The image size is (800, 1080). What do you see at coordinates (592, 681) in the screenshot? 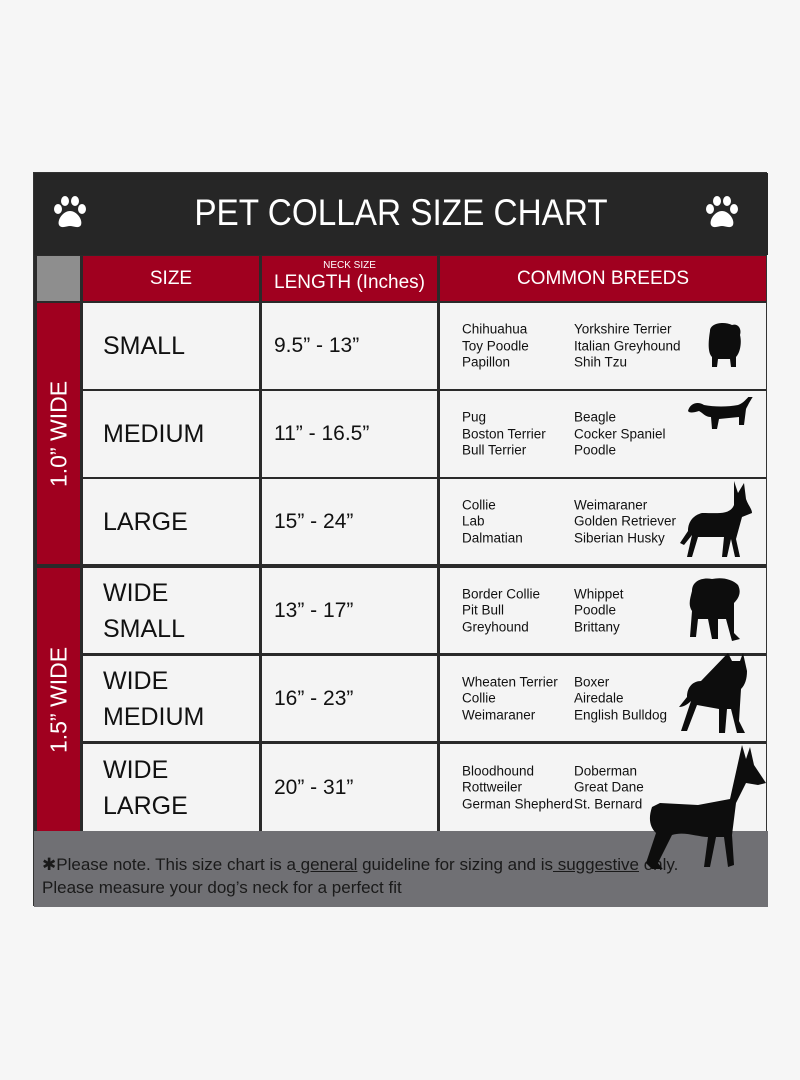
I see `breed-name: Boxer` at bounding box center [592, 681].